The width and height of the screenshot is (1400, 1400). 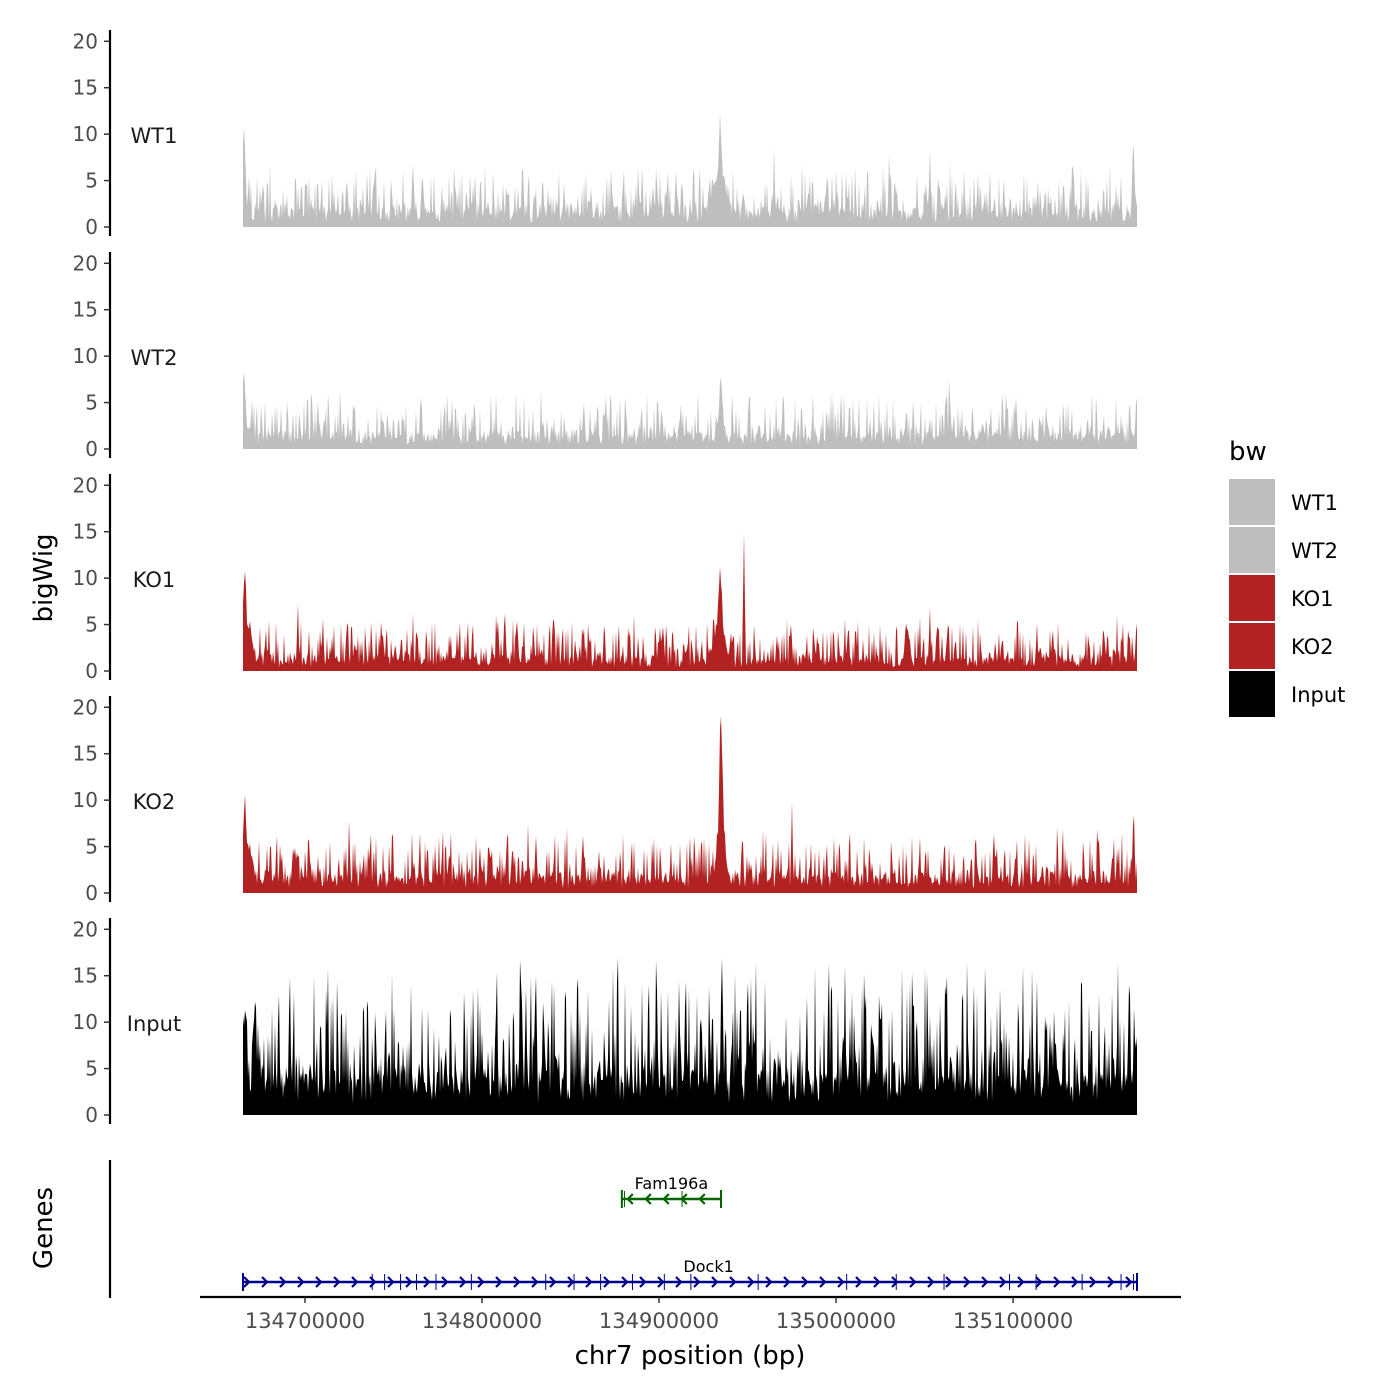 I want to click on track-wt1: 0 5 10 15 20 WT1, so click(x=605, y=134).